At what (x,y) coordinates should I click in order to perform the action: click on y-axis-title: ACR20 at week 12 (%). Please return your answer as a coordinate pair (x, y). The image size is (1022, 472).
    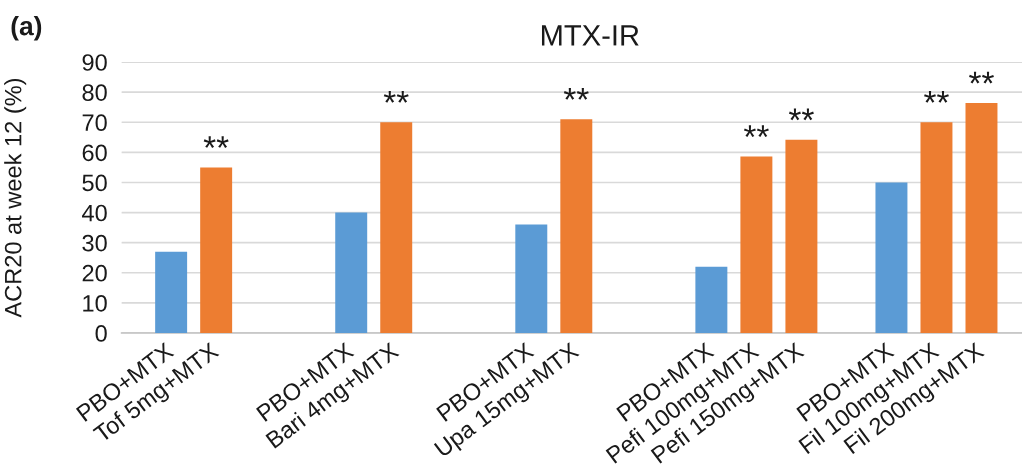
    Looking at the image, I should click on (15, 198).